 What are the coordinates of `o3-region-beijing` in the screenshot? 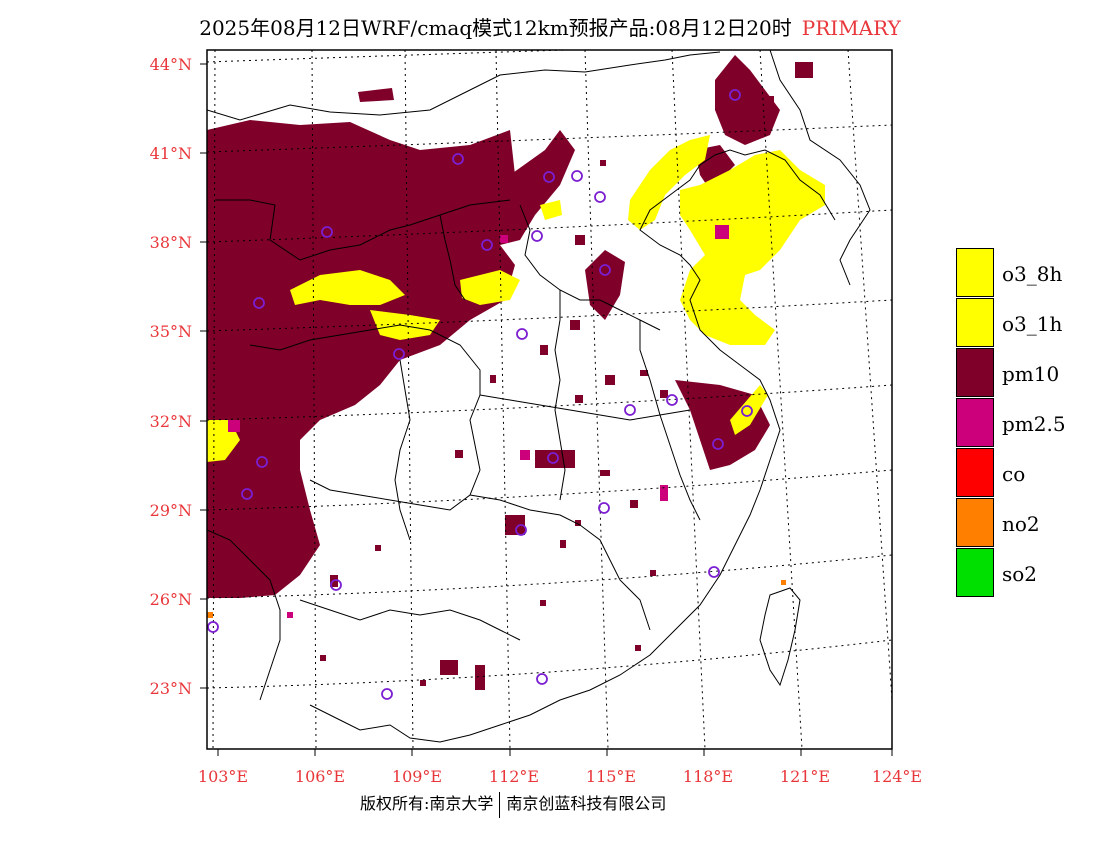 It's located at (551, 210).